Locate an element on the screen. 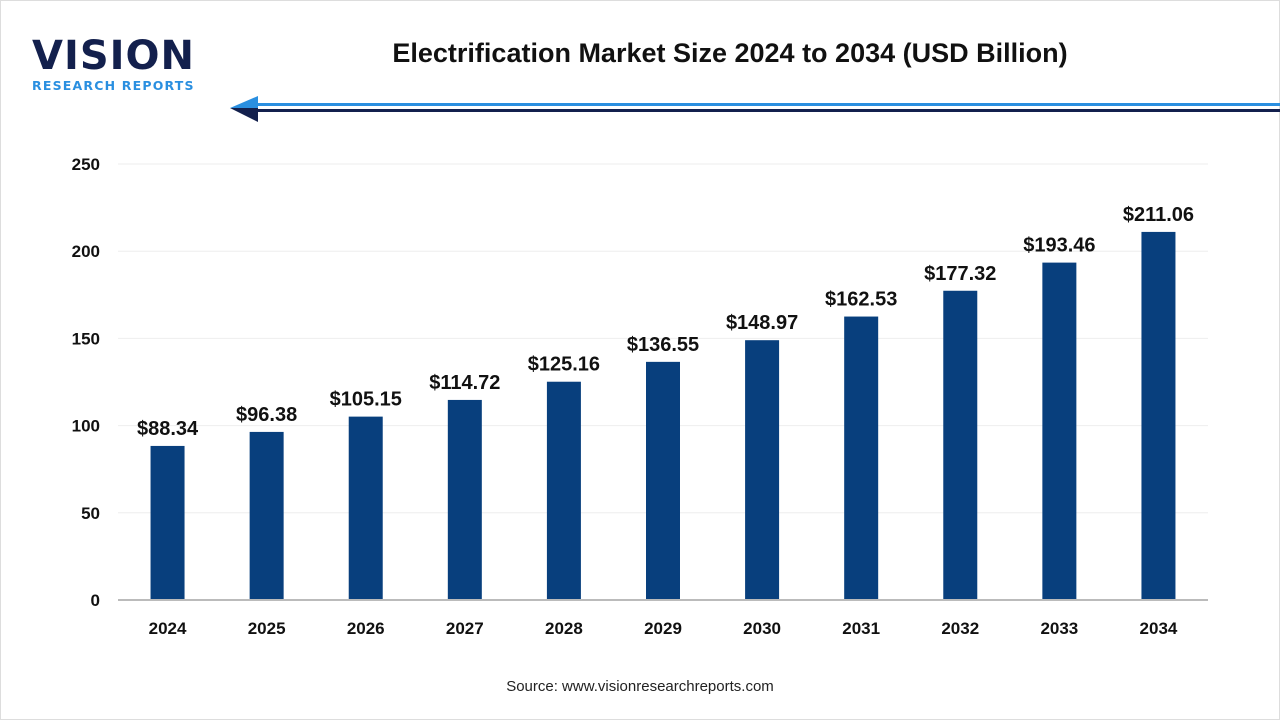 This screenshot has height=720, width=1280. data-label: $162.53 is located at coordinates (861, 300).